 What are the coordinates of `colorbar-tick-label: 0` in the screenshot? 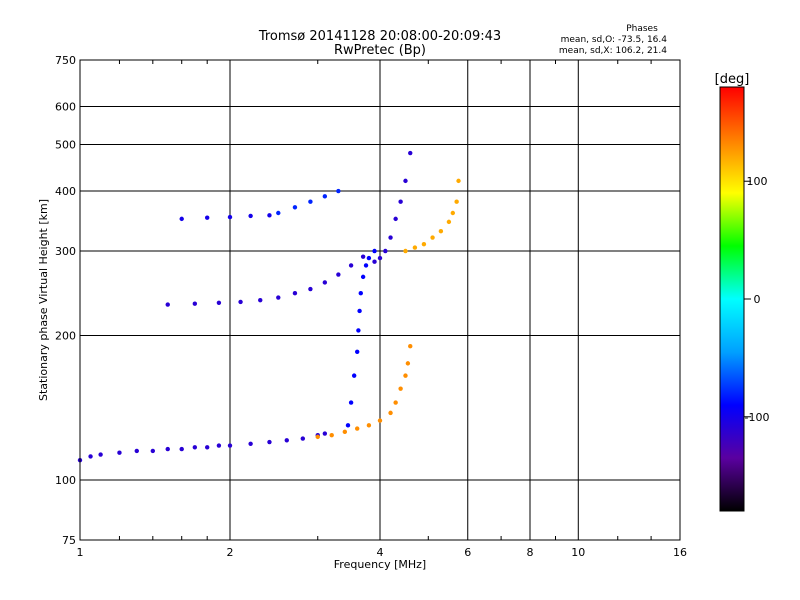 It's located at (757, 299).